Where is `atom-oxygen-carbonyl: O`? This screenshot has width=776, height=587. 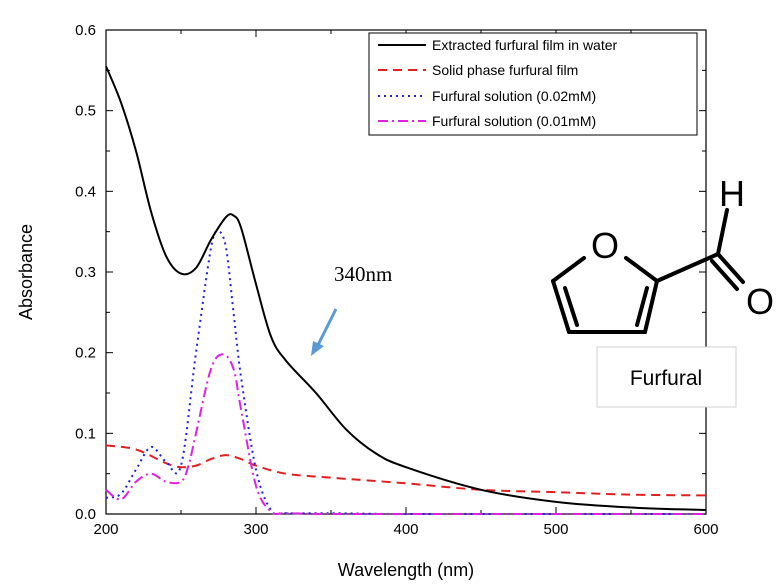
atom-oxygen-carbonyl: O is located at coordinates (760, 301).